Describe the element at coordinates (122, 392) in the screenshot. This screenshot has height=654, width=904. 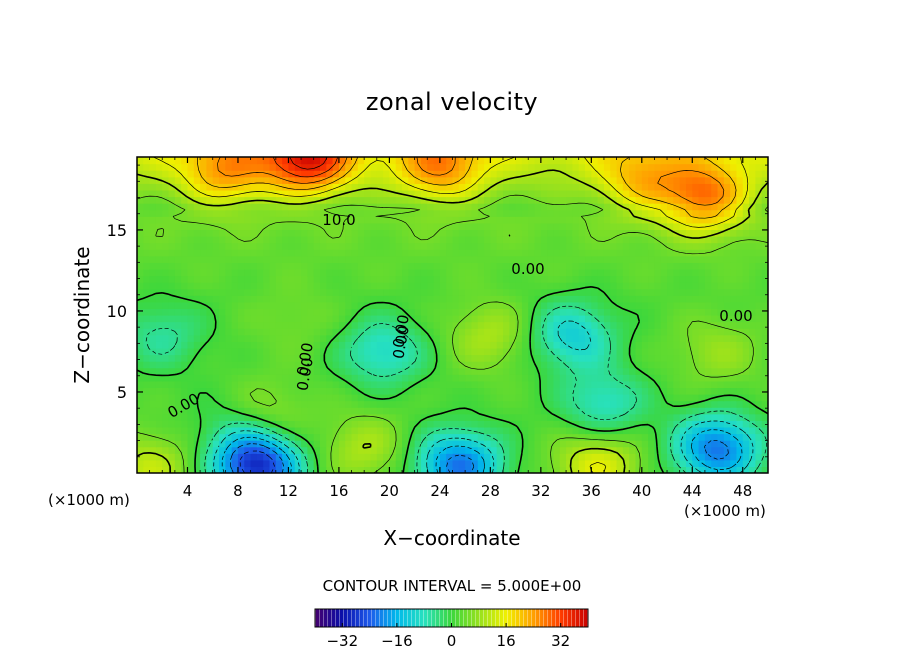
I see `y-tick-label: 5` at that location.